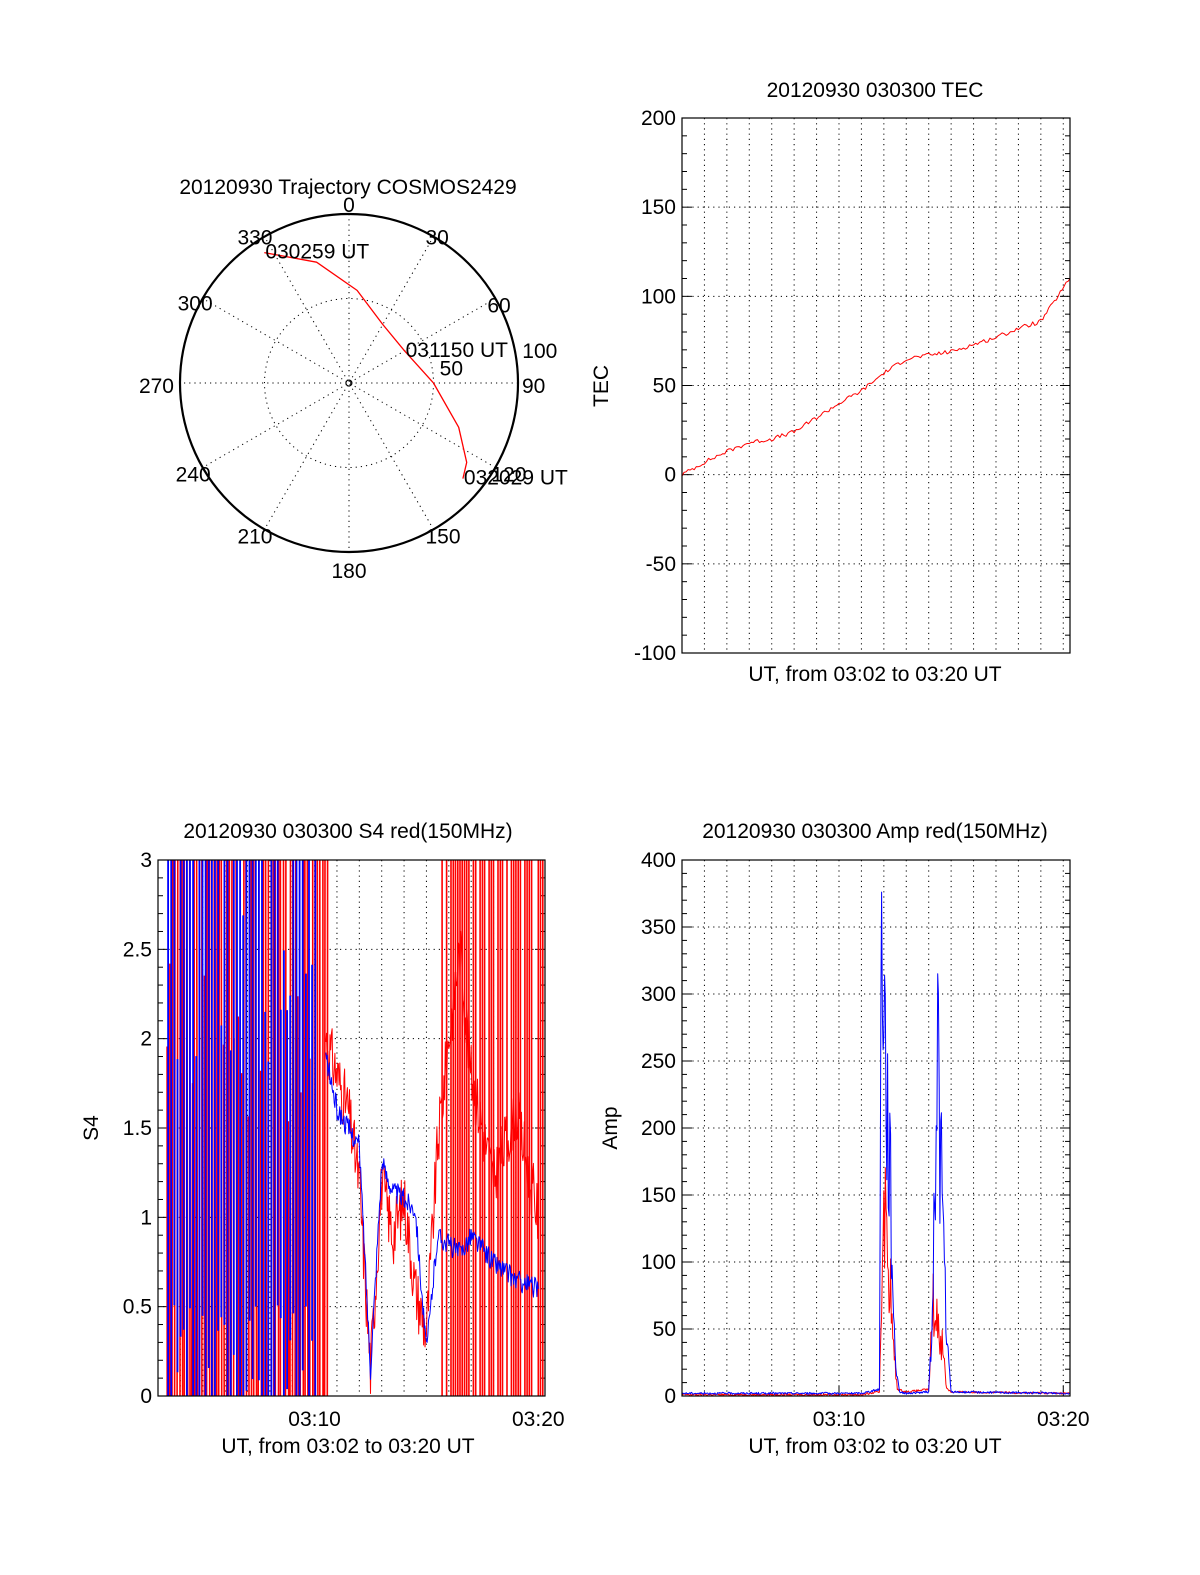 This screenshot has width=1200, height=1575. I want to click on tec-frame, so click(876, 385).